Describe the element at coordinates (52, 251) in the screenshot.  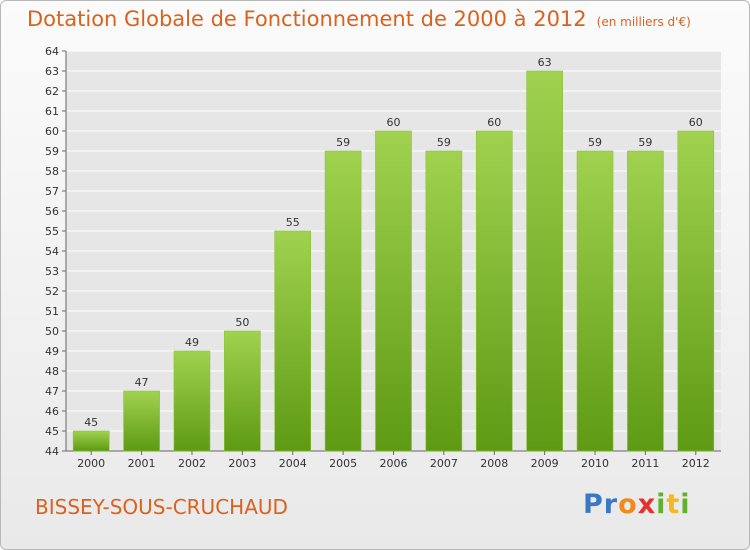
I see `y-tick-label: 54` at that location.